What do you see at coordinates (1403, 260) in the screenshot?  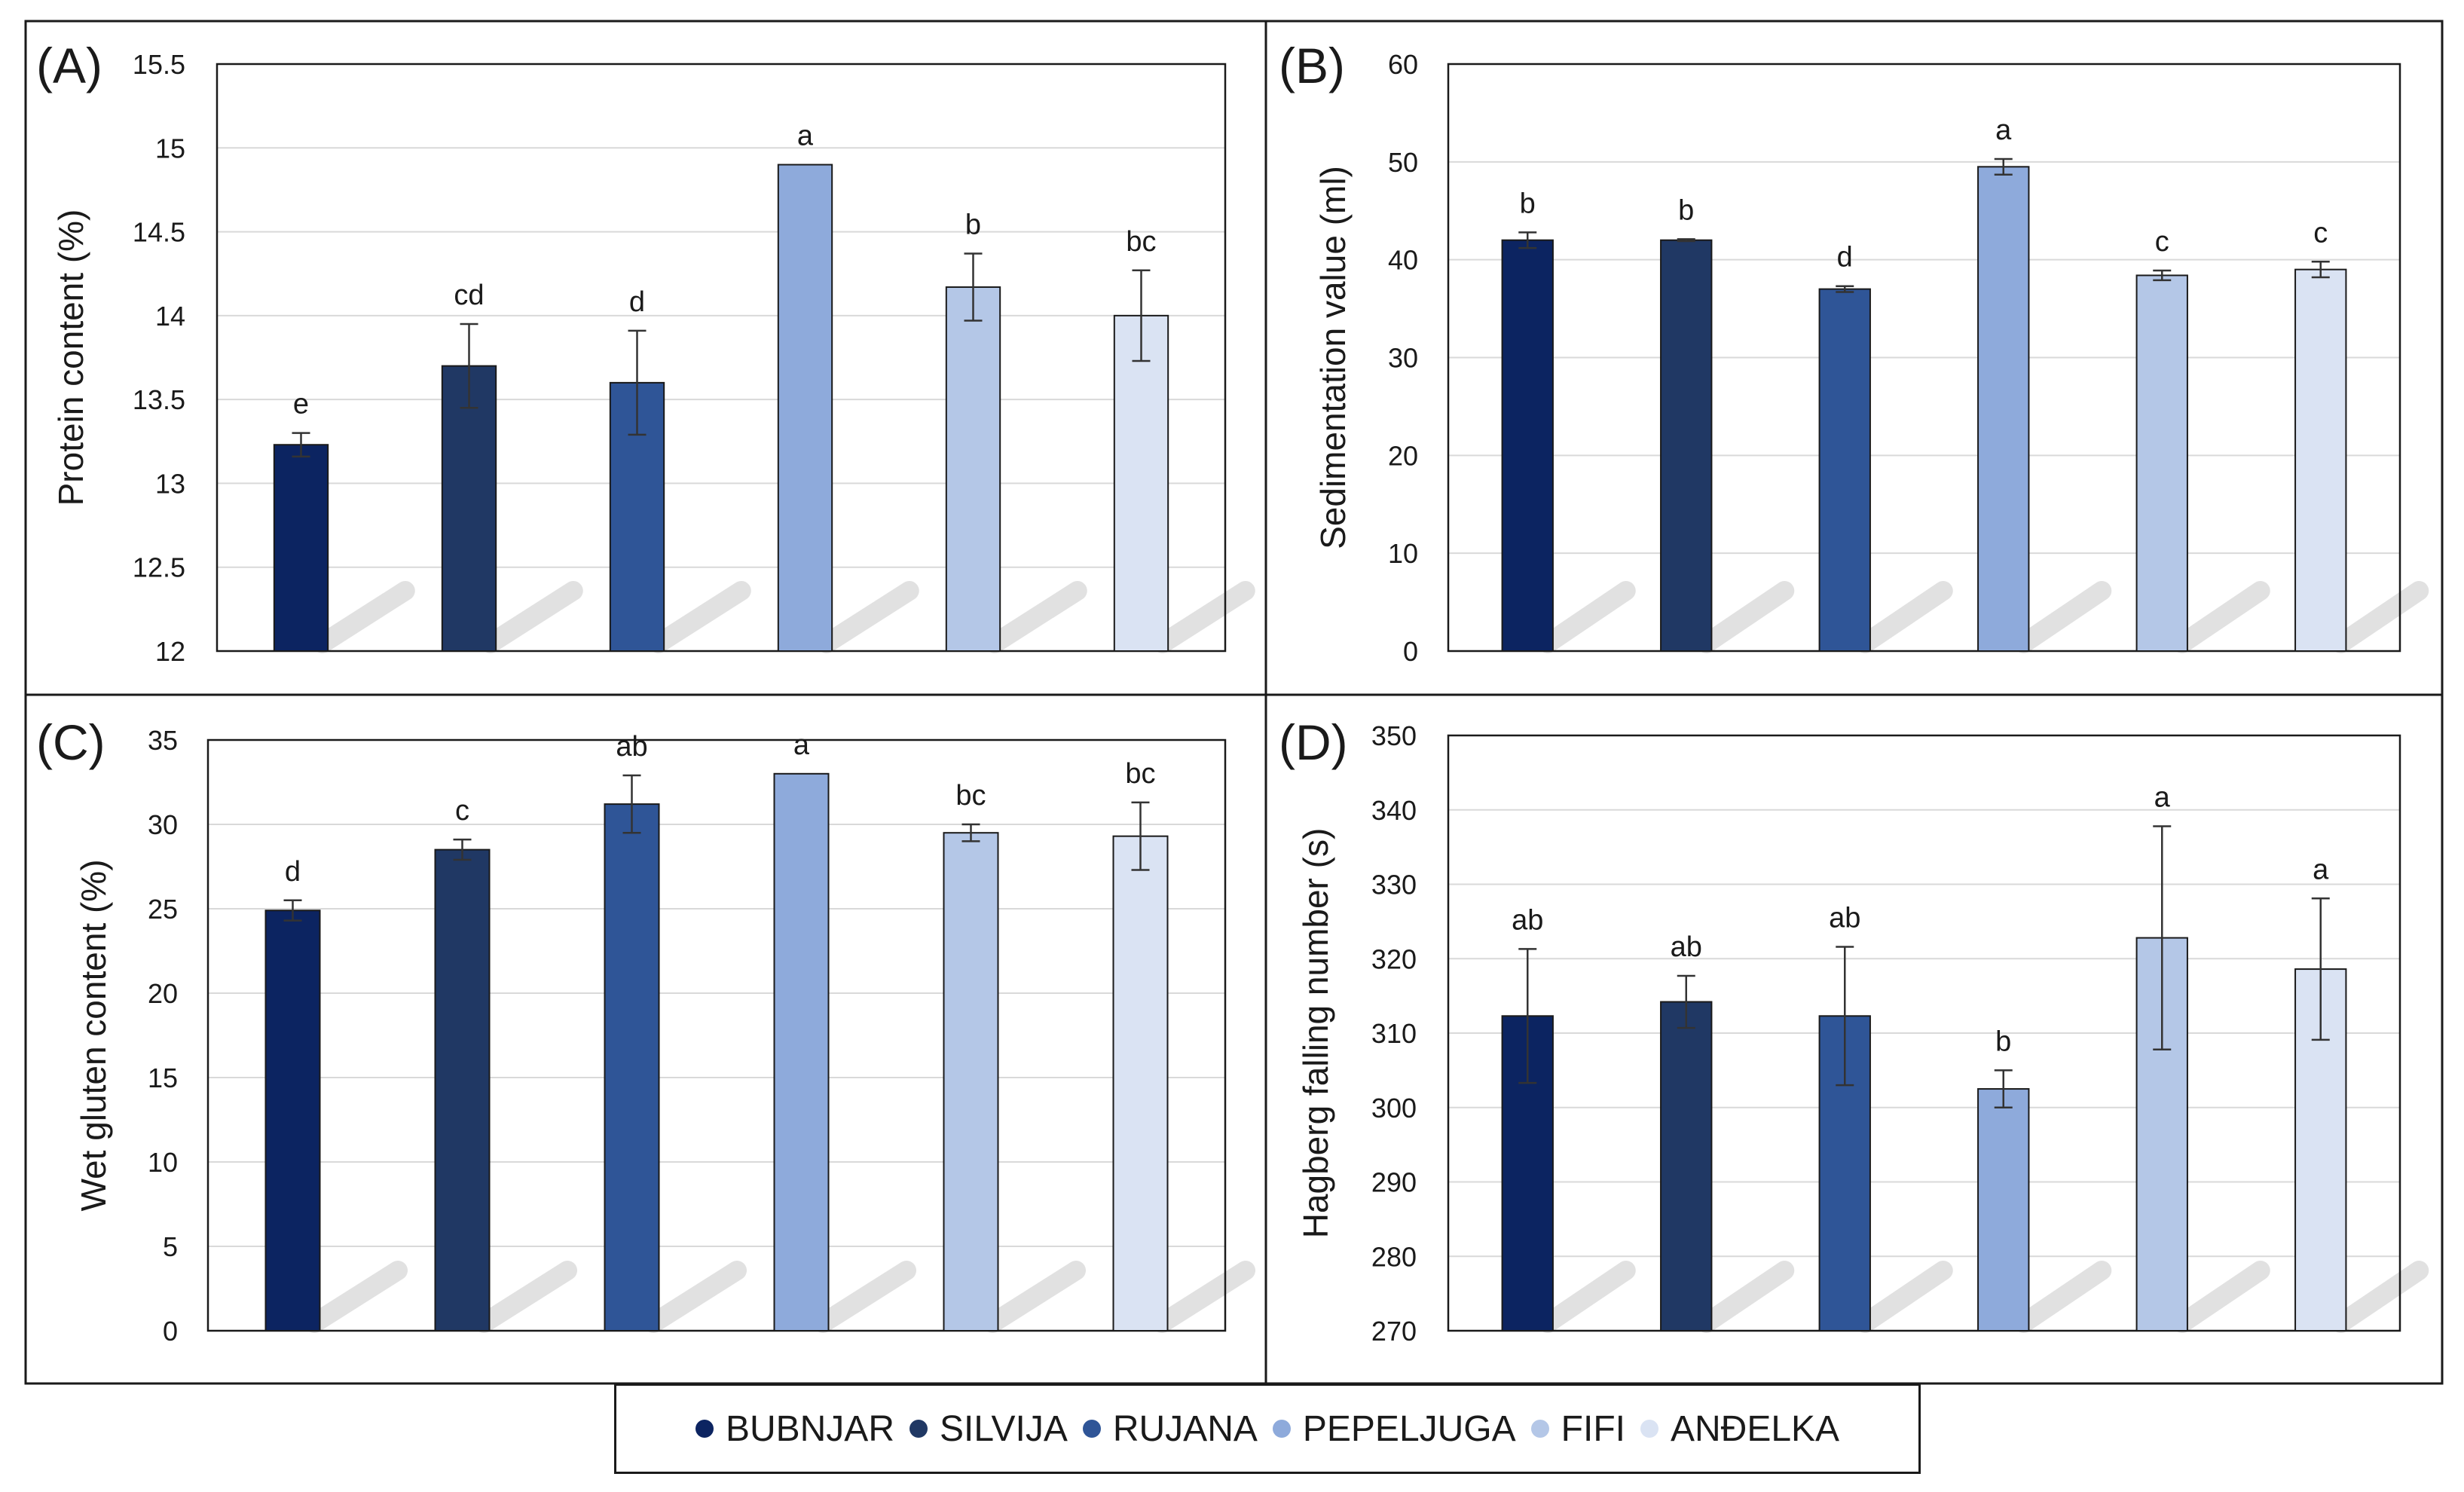 I see `y-tick-label: 40` at bounding box center [1403, 260].